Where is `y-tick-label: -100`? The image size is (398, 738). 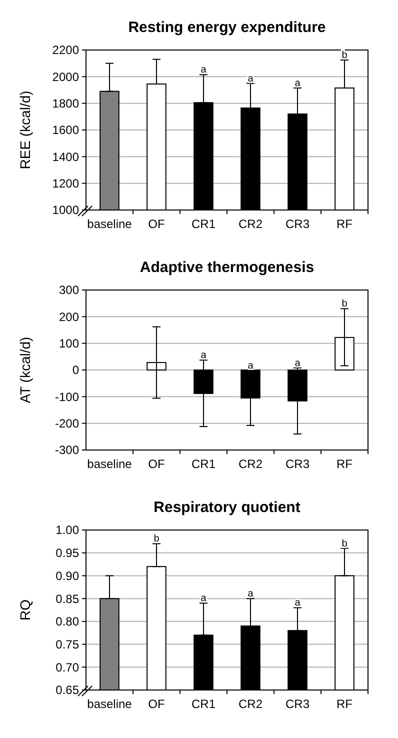 y-tick-label: -100 is located at coordinates (67, 397).